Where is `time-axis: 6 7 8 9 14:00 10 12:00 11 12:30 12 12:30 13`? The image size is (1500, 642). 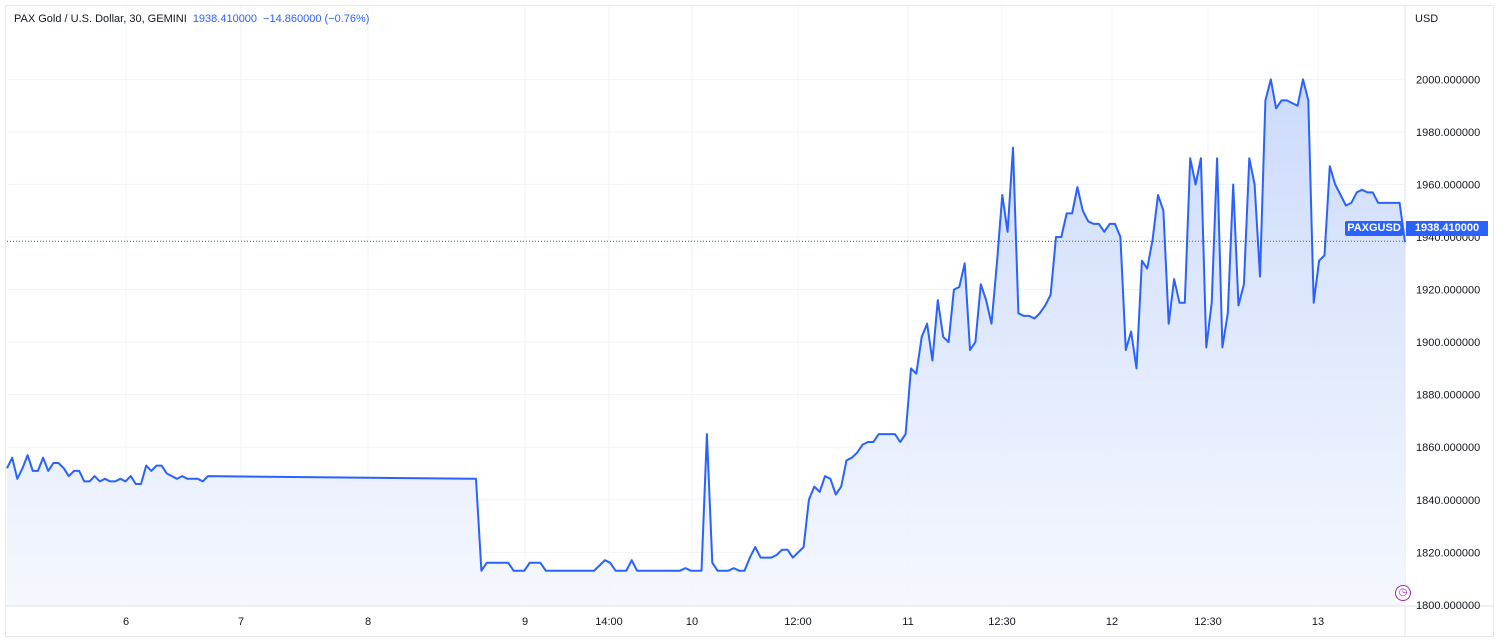 time-axis: 6 7 8 9 14:00 10 12:00 11 12:30 12 12:30 13 is located at coordinates (723, 622).